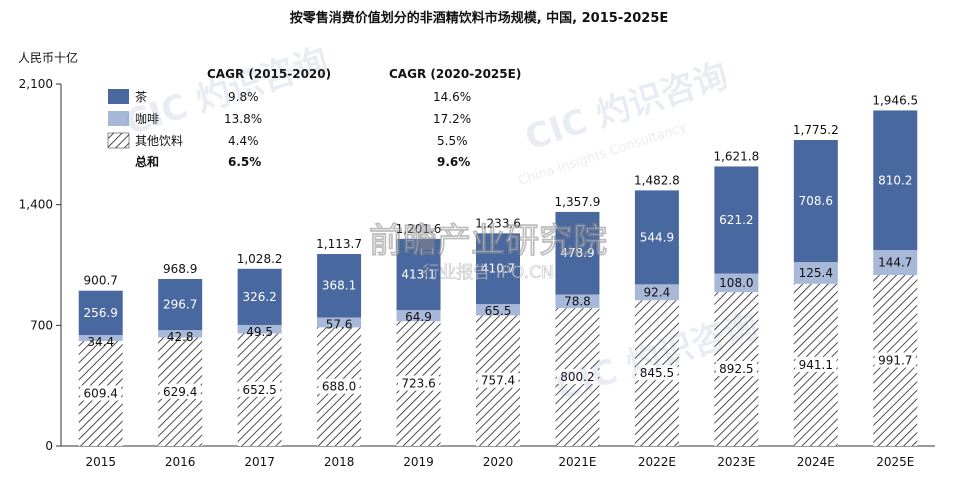 The width and height of the screenshot is (958, 485). I want to click on label-total: 1,946.5, so click(895, 100).